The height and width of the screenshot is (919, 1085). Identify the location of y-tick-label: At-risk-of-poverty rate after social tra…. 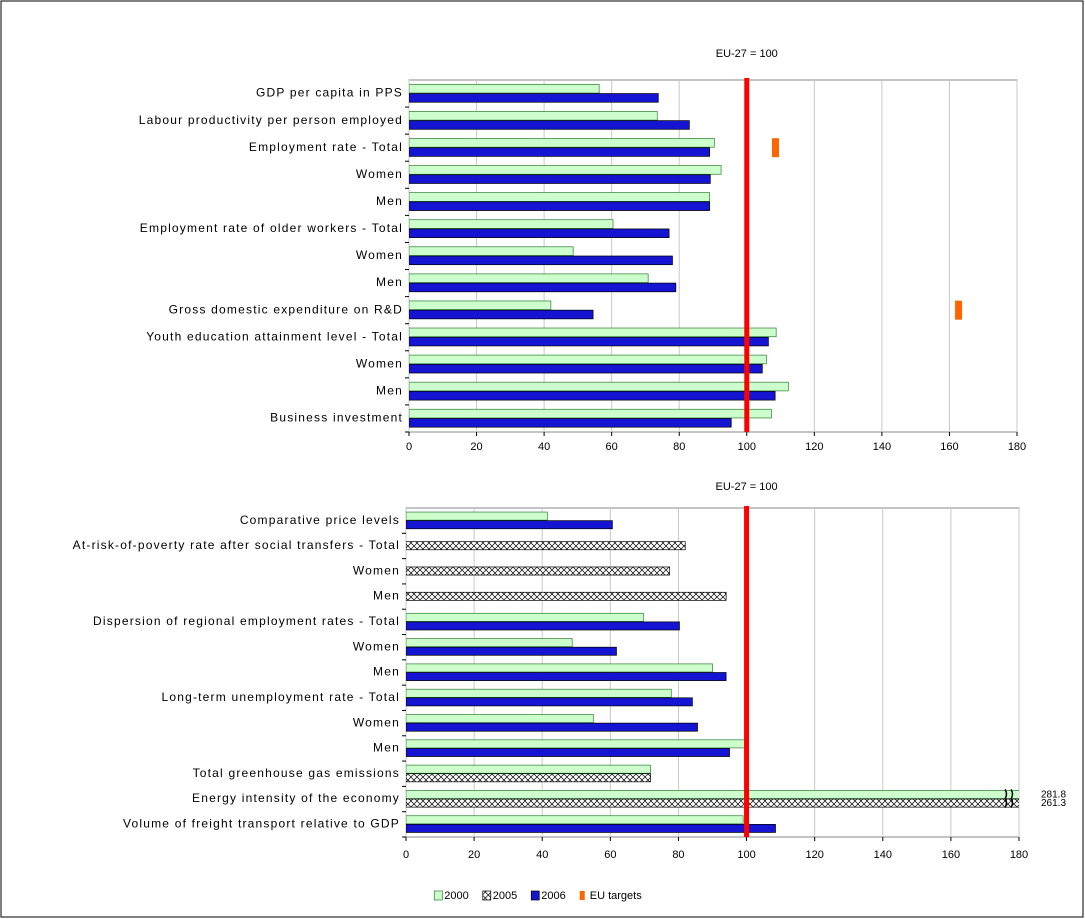
(236, 545).